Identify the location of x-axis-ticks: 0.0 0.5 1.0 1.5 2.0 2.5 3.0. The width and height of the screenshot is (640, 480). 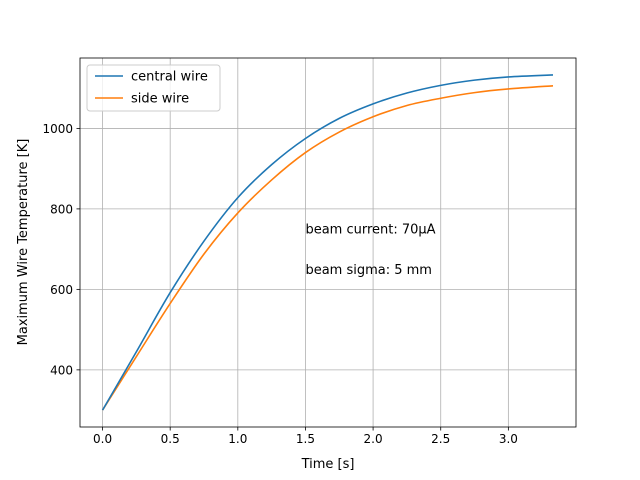
(305, 436).